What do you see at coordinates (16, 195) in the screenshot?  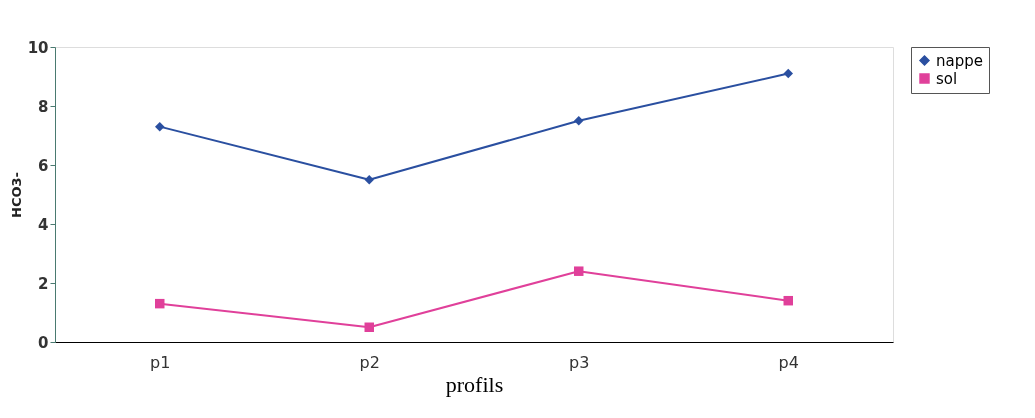 I see `y-axis-title: HCO3-` at bounding box center [16, 195].